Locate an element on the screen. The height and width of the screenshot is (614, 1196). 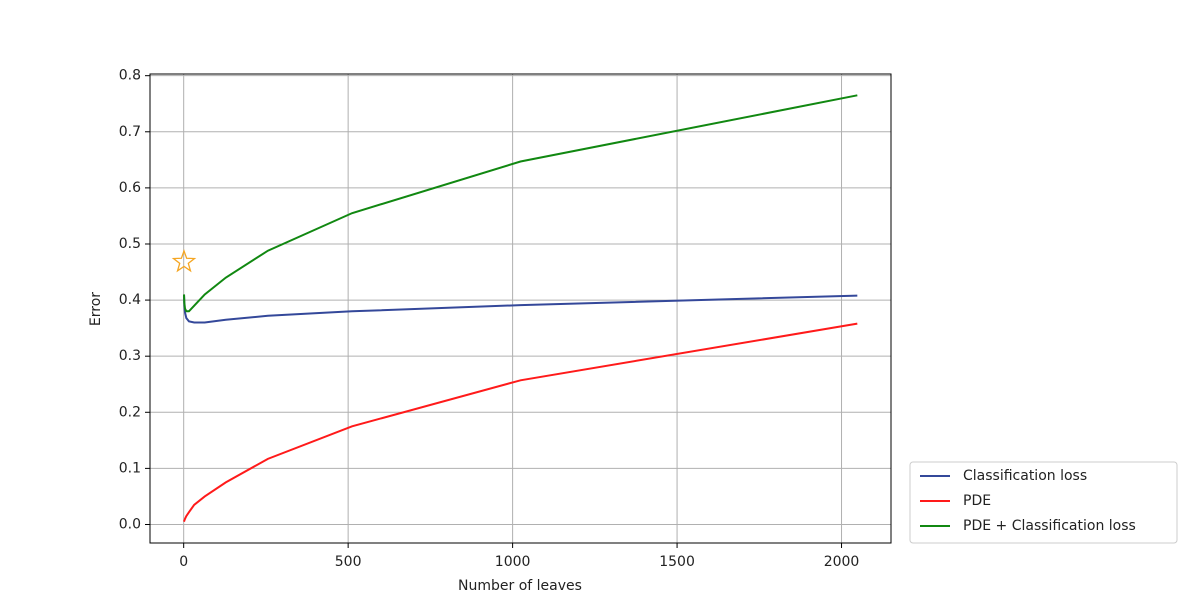
y-tick-label: 0.1 is located at coordinates (130, 468).